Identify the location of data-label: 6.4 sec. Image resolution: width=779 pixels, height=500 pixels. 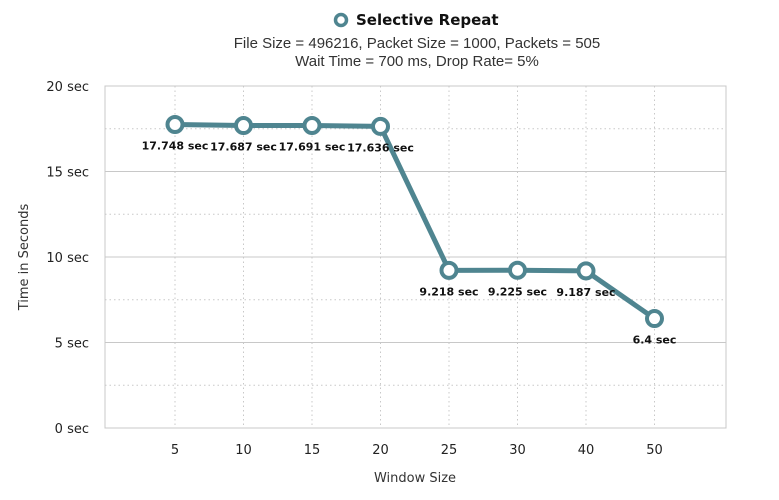
(655, 340).